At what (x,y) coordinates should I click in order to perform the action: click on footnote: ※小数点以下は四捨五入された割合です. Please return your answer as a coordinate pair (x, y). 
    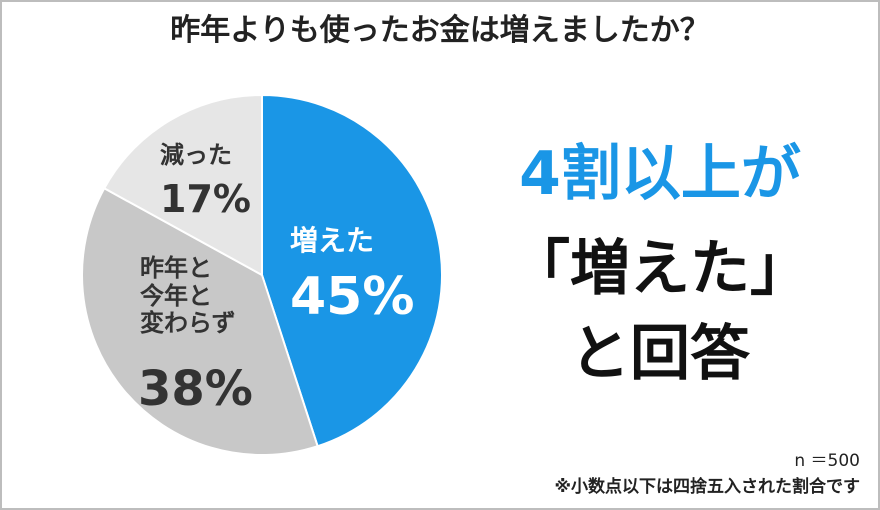
    Looking at the image, I should click on (707, 487).